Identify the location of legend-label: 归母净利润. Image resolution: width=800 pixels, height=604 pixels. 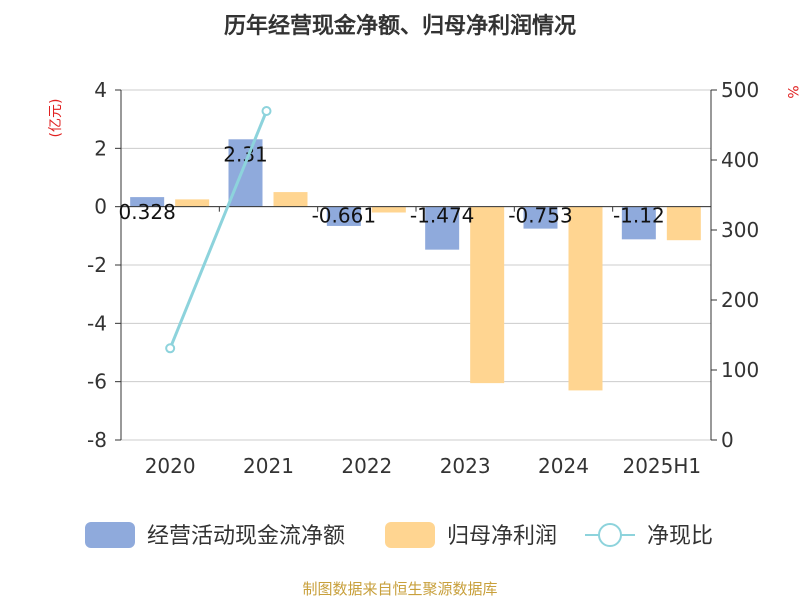
(502, 536).